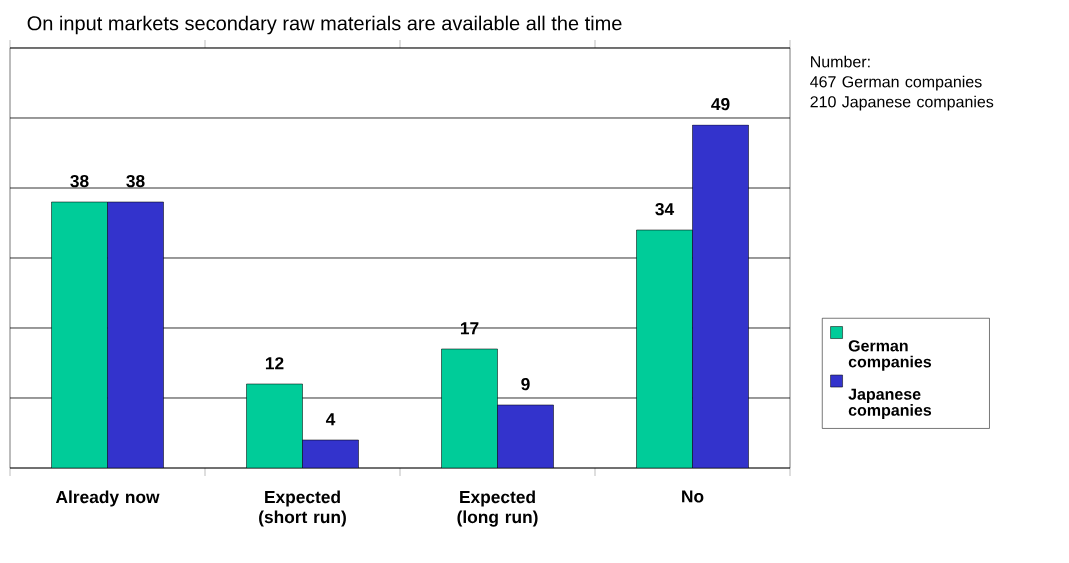 The image size is (1069, 563). What do you see at coordinates (330, 419) in the screenshot?
I see `data-label: 4` at bounding box center [330, 419].